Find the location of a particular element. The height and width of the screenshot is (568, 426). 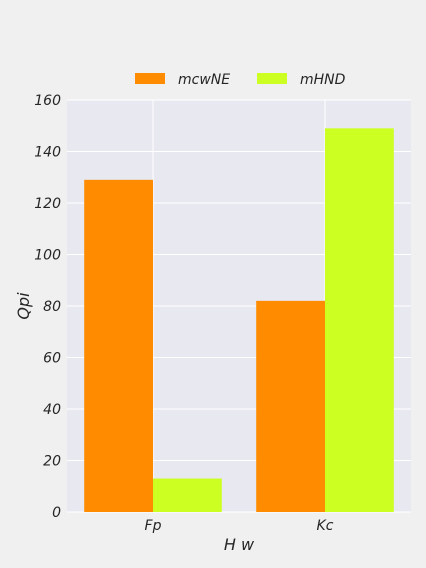

y-tick-label: 160 is located at coordinates (47, 101).